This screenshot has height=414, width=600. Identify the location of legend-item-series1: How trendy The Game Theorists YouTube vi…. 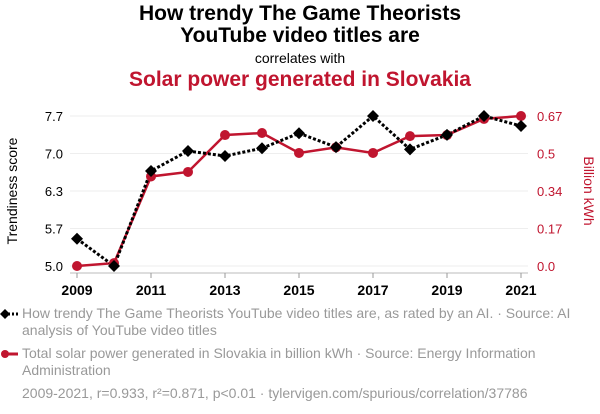
(291, 322).